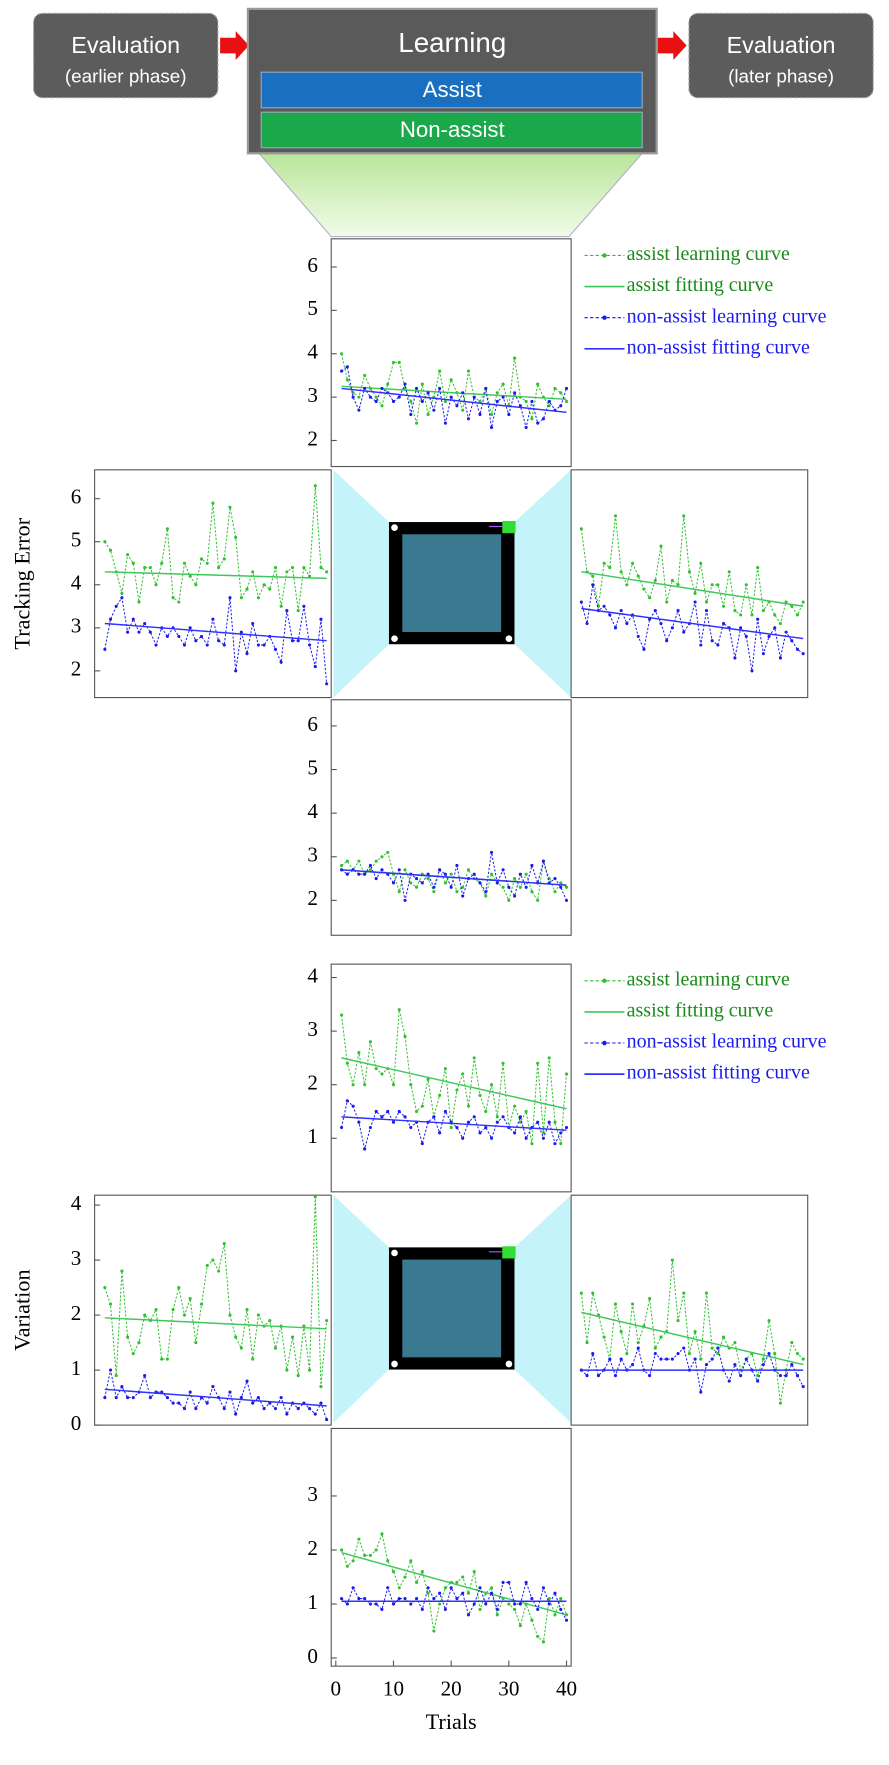  I want to click on plot-frame, so click(451, 817).